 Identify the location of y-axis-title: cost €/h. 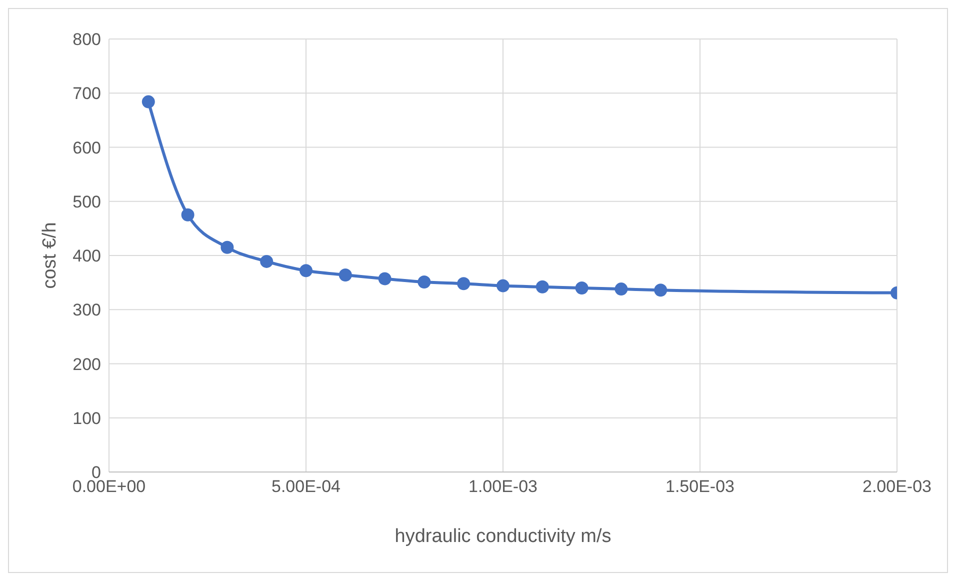
(50, 255).